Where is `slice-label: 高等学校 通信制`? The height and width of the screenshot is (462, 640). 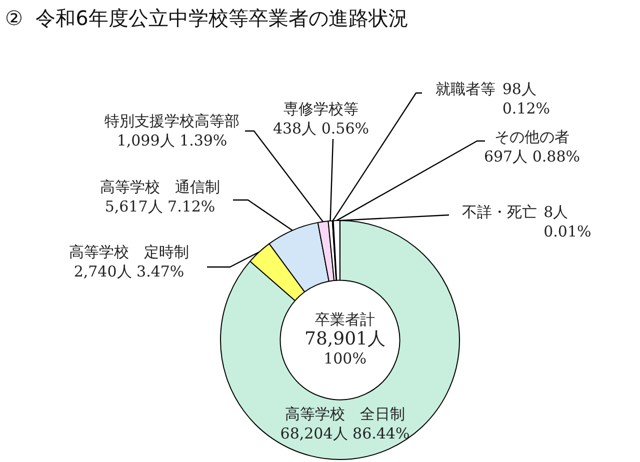 slice-label: 高等学校 通信制 is located at coordinates (160, 187).